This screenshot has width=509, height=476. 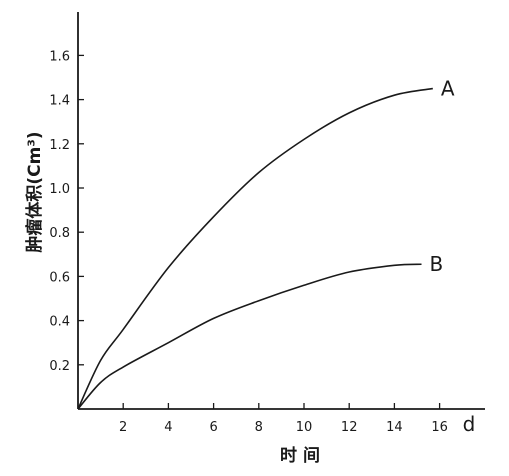 I want to click on x-tick-label: 14, so click(x=394, y=427).